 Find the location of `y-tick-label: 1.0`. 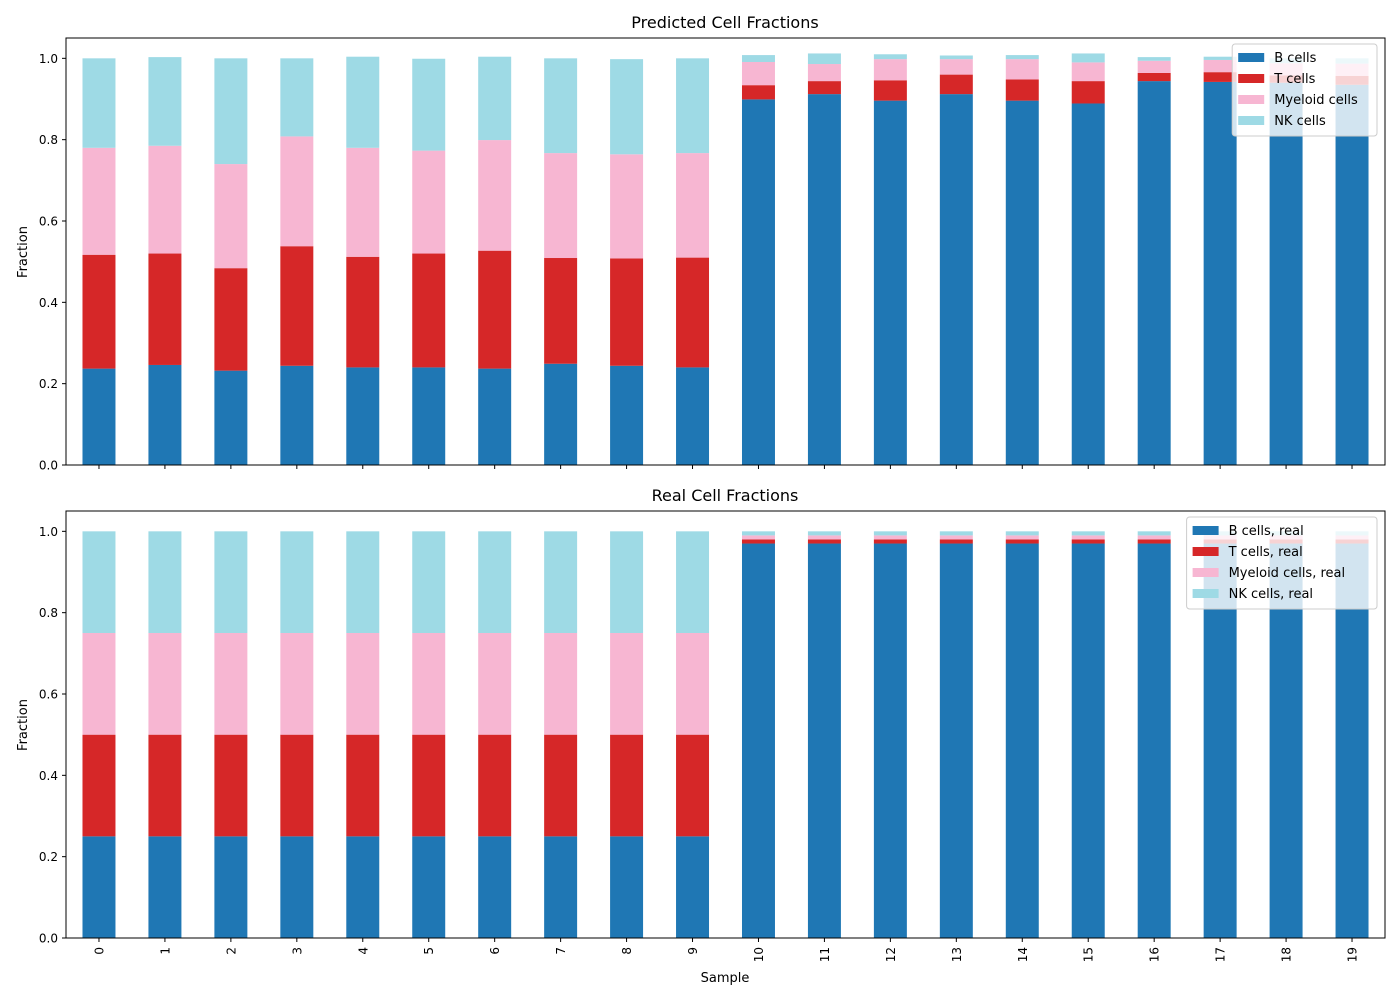

y-tick-label: 1.0 is located at coordinates (48, 59).